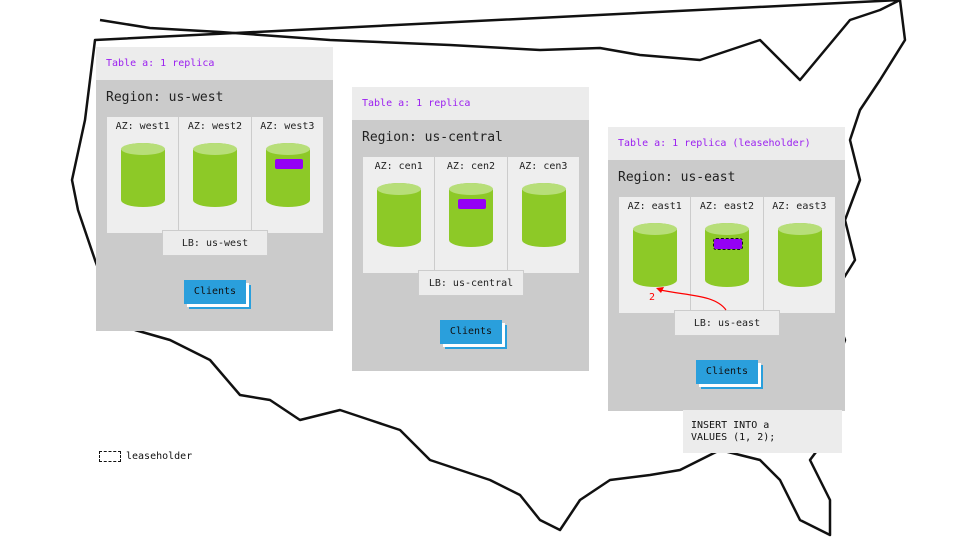 The image size is (960, 540). What do you see at coordinates (471, 166) in the screenshot?
I see `az-label: AZ: cen2` at bounding box center [471, 166].